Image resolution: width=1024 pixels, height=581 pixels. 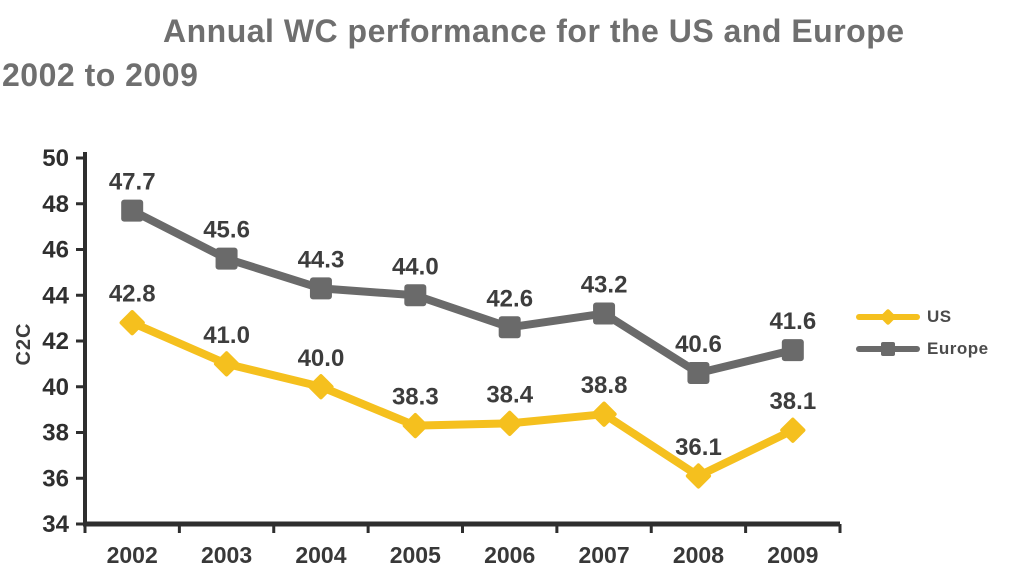 What do you see at coordinates (415, 397) in the screenshot?
I see `svg-text: 38.3` at bounding box center [415, 397].